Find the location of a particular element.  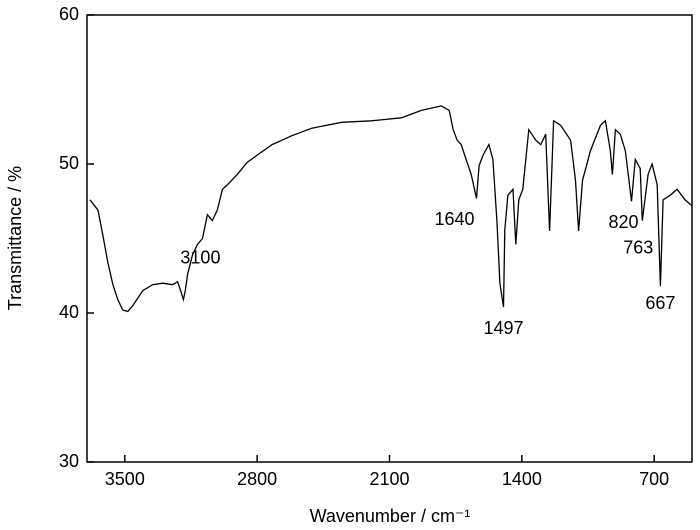

y-tick-label: 30 is located at coordinates (69, 461).